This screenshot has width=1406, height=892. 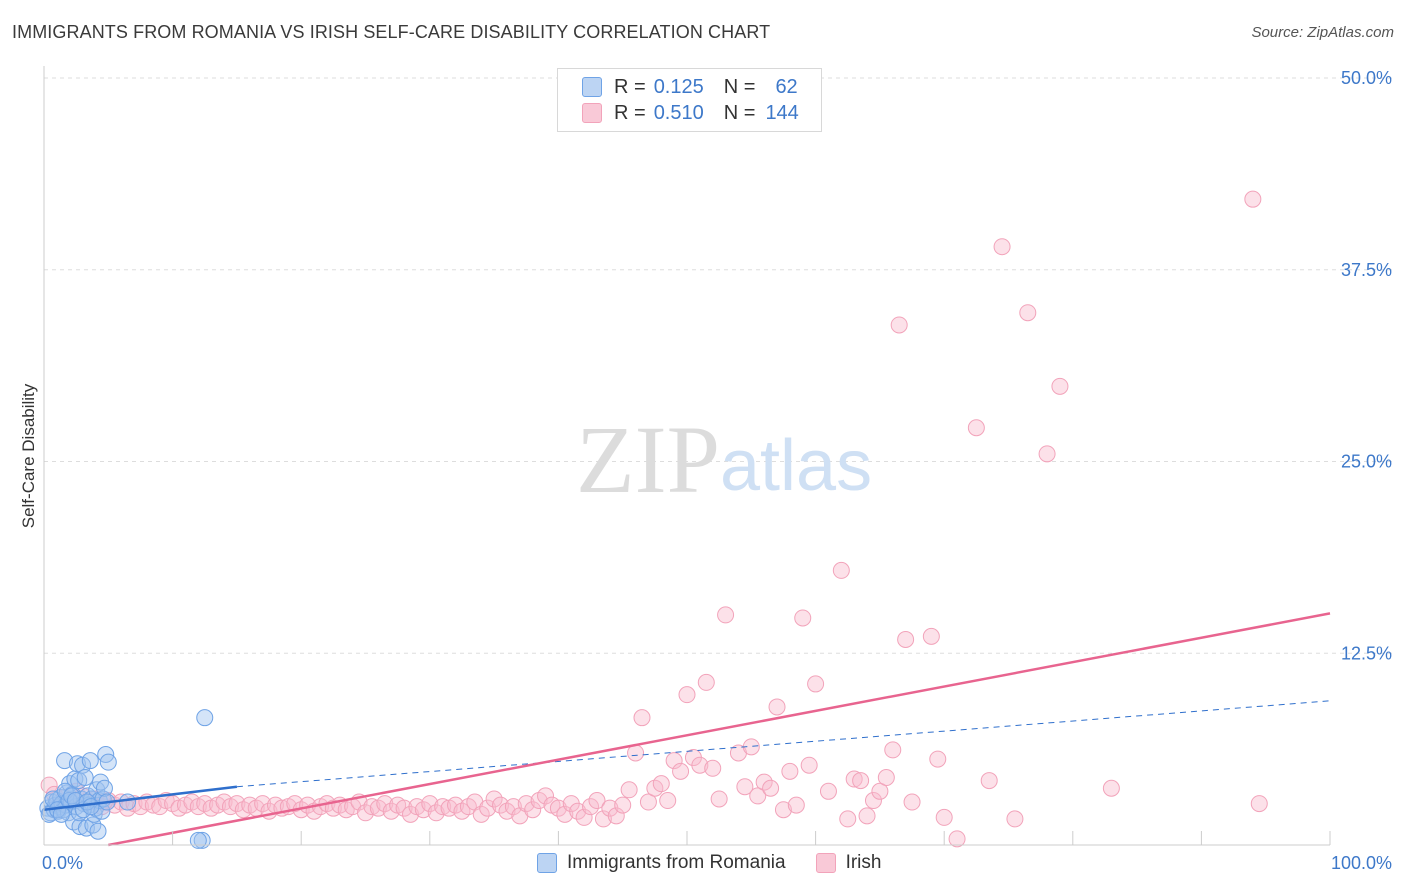 I want to click on legend-row-irish: R = 0.510 N = 144, so click(x=690, y=113).